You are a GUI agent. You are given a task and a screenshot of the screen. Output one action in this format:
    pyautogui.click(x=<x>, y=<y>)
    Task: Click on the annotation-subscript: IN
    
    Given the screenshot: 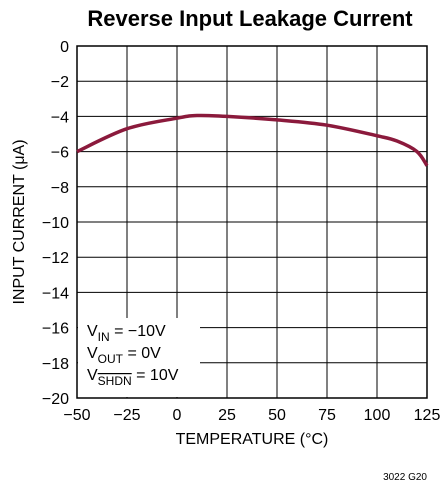 What is the action you would take?
    pyautogui.click(x=104, y=337)
    